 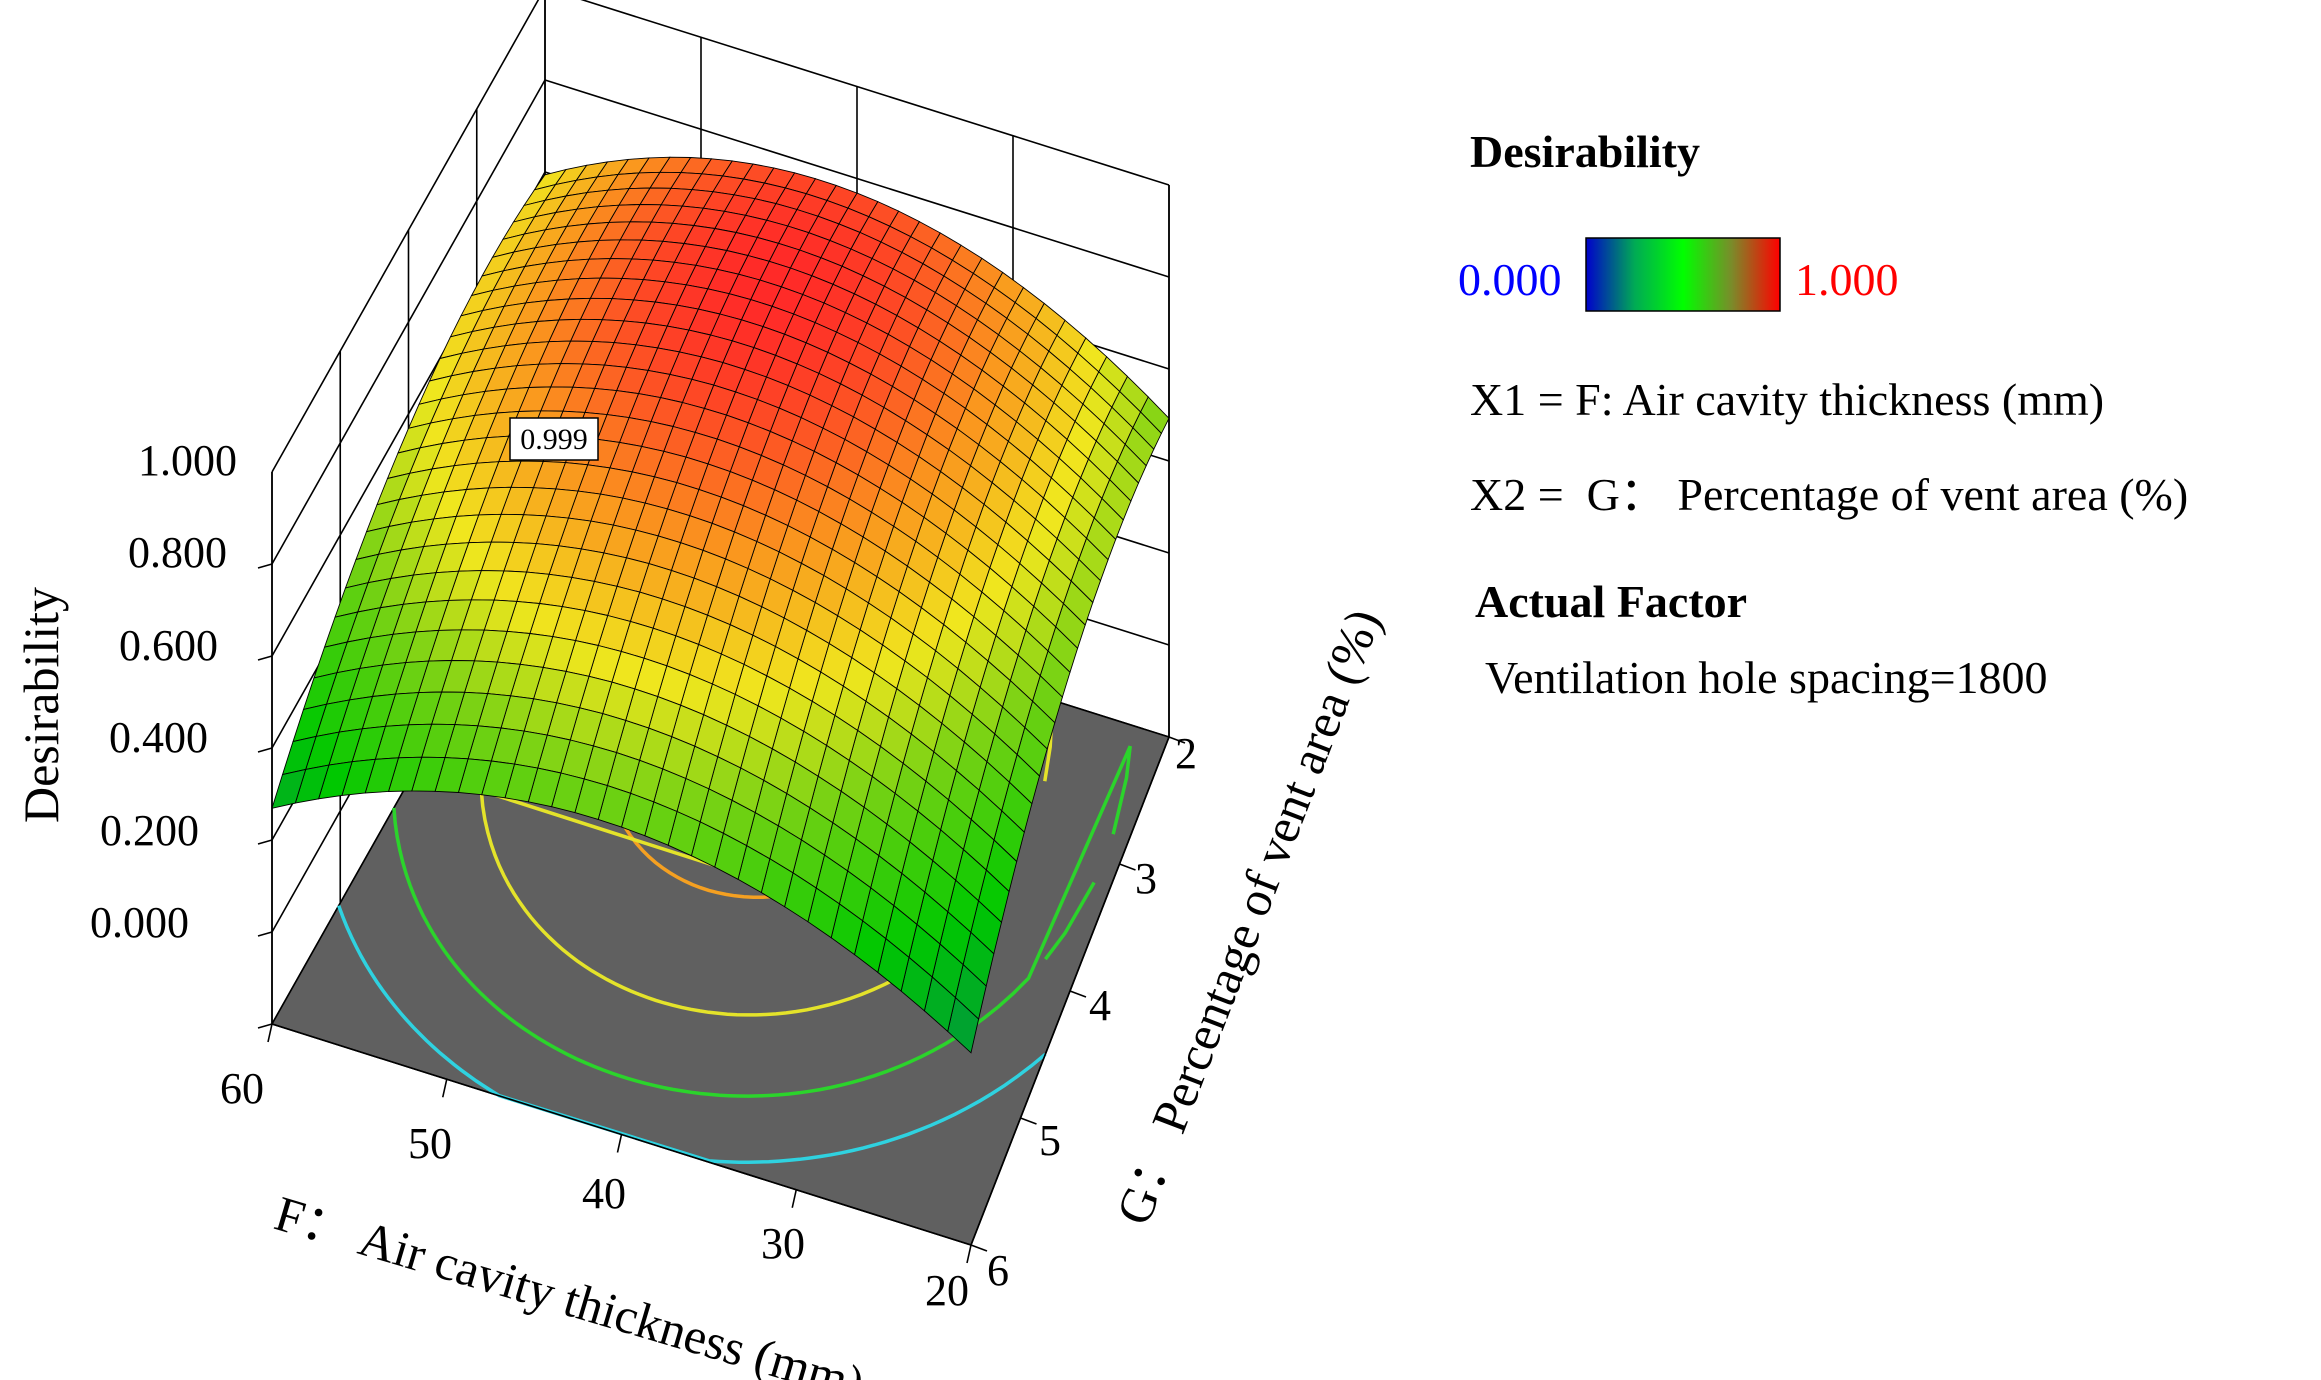 What do you see at coordinates (158, 737) in the screenshot?
I see `z-tick-label: 0.400` at bounding box center [158, 737].